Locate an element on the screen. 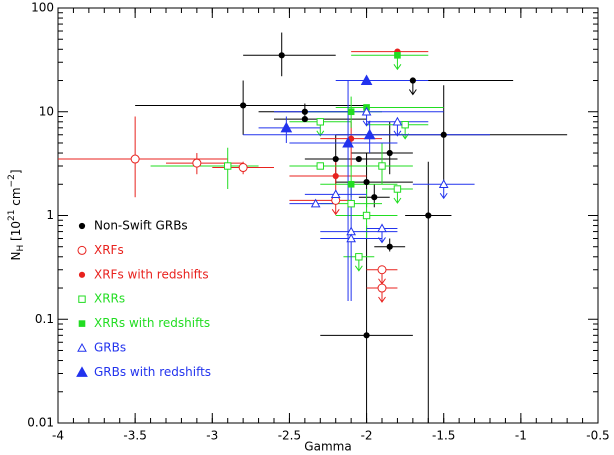 The image size is (614, 455). legend-label: XRRs with redshifts is located at coordinates (152, 323).